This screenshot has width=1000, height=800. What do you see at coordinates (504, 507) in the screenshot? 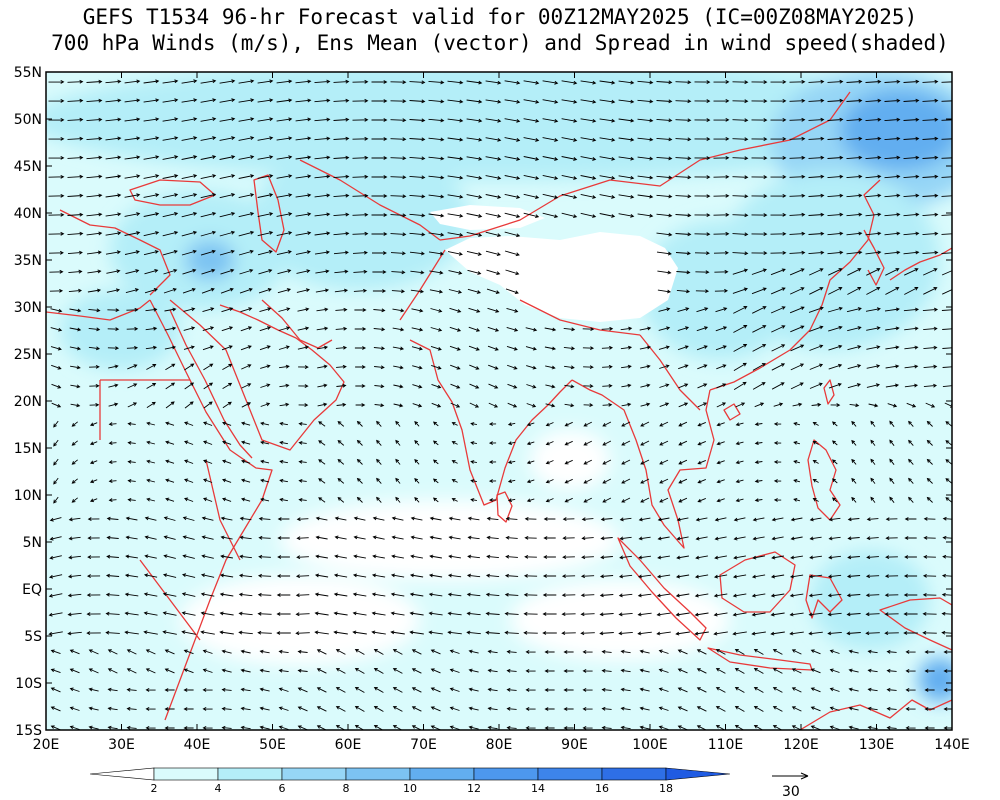
I see `coastline-sri-lanka` at bounding box center [504, 507].